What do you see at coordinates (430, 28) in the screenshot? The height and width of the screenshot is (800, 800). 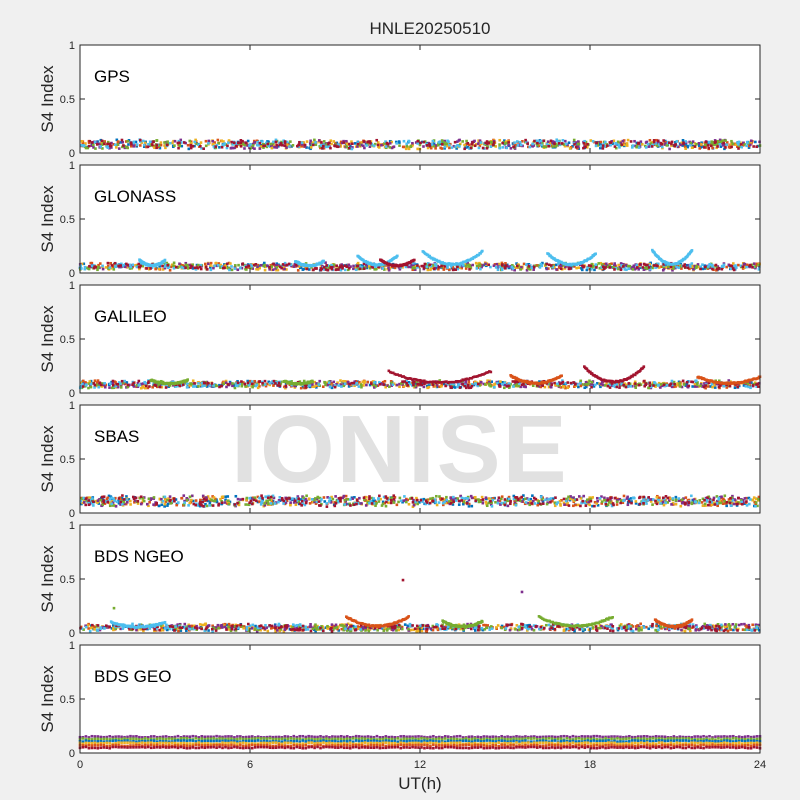 I see `figure-title: HNLE20250510` at bounding box center [430, 28].